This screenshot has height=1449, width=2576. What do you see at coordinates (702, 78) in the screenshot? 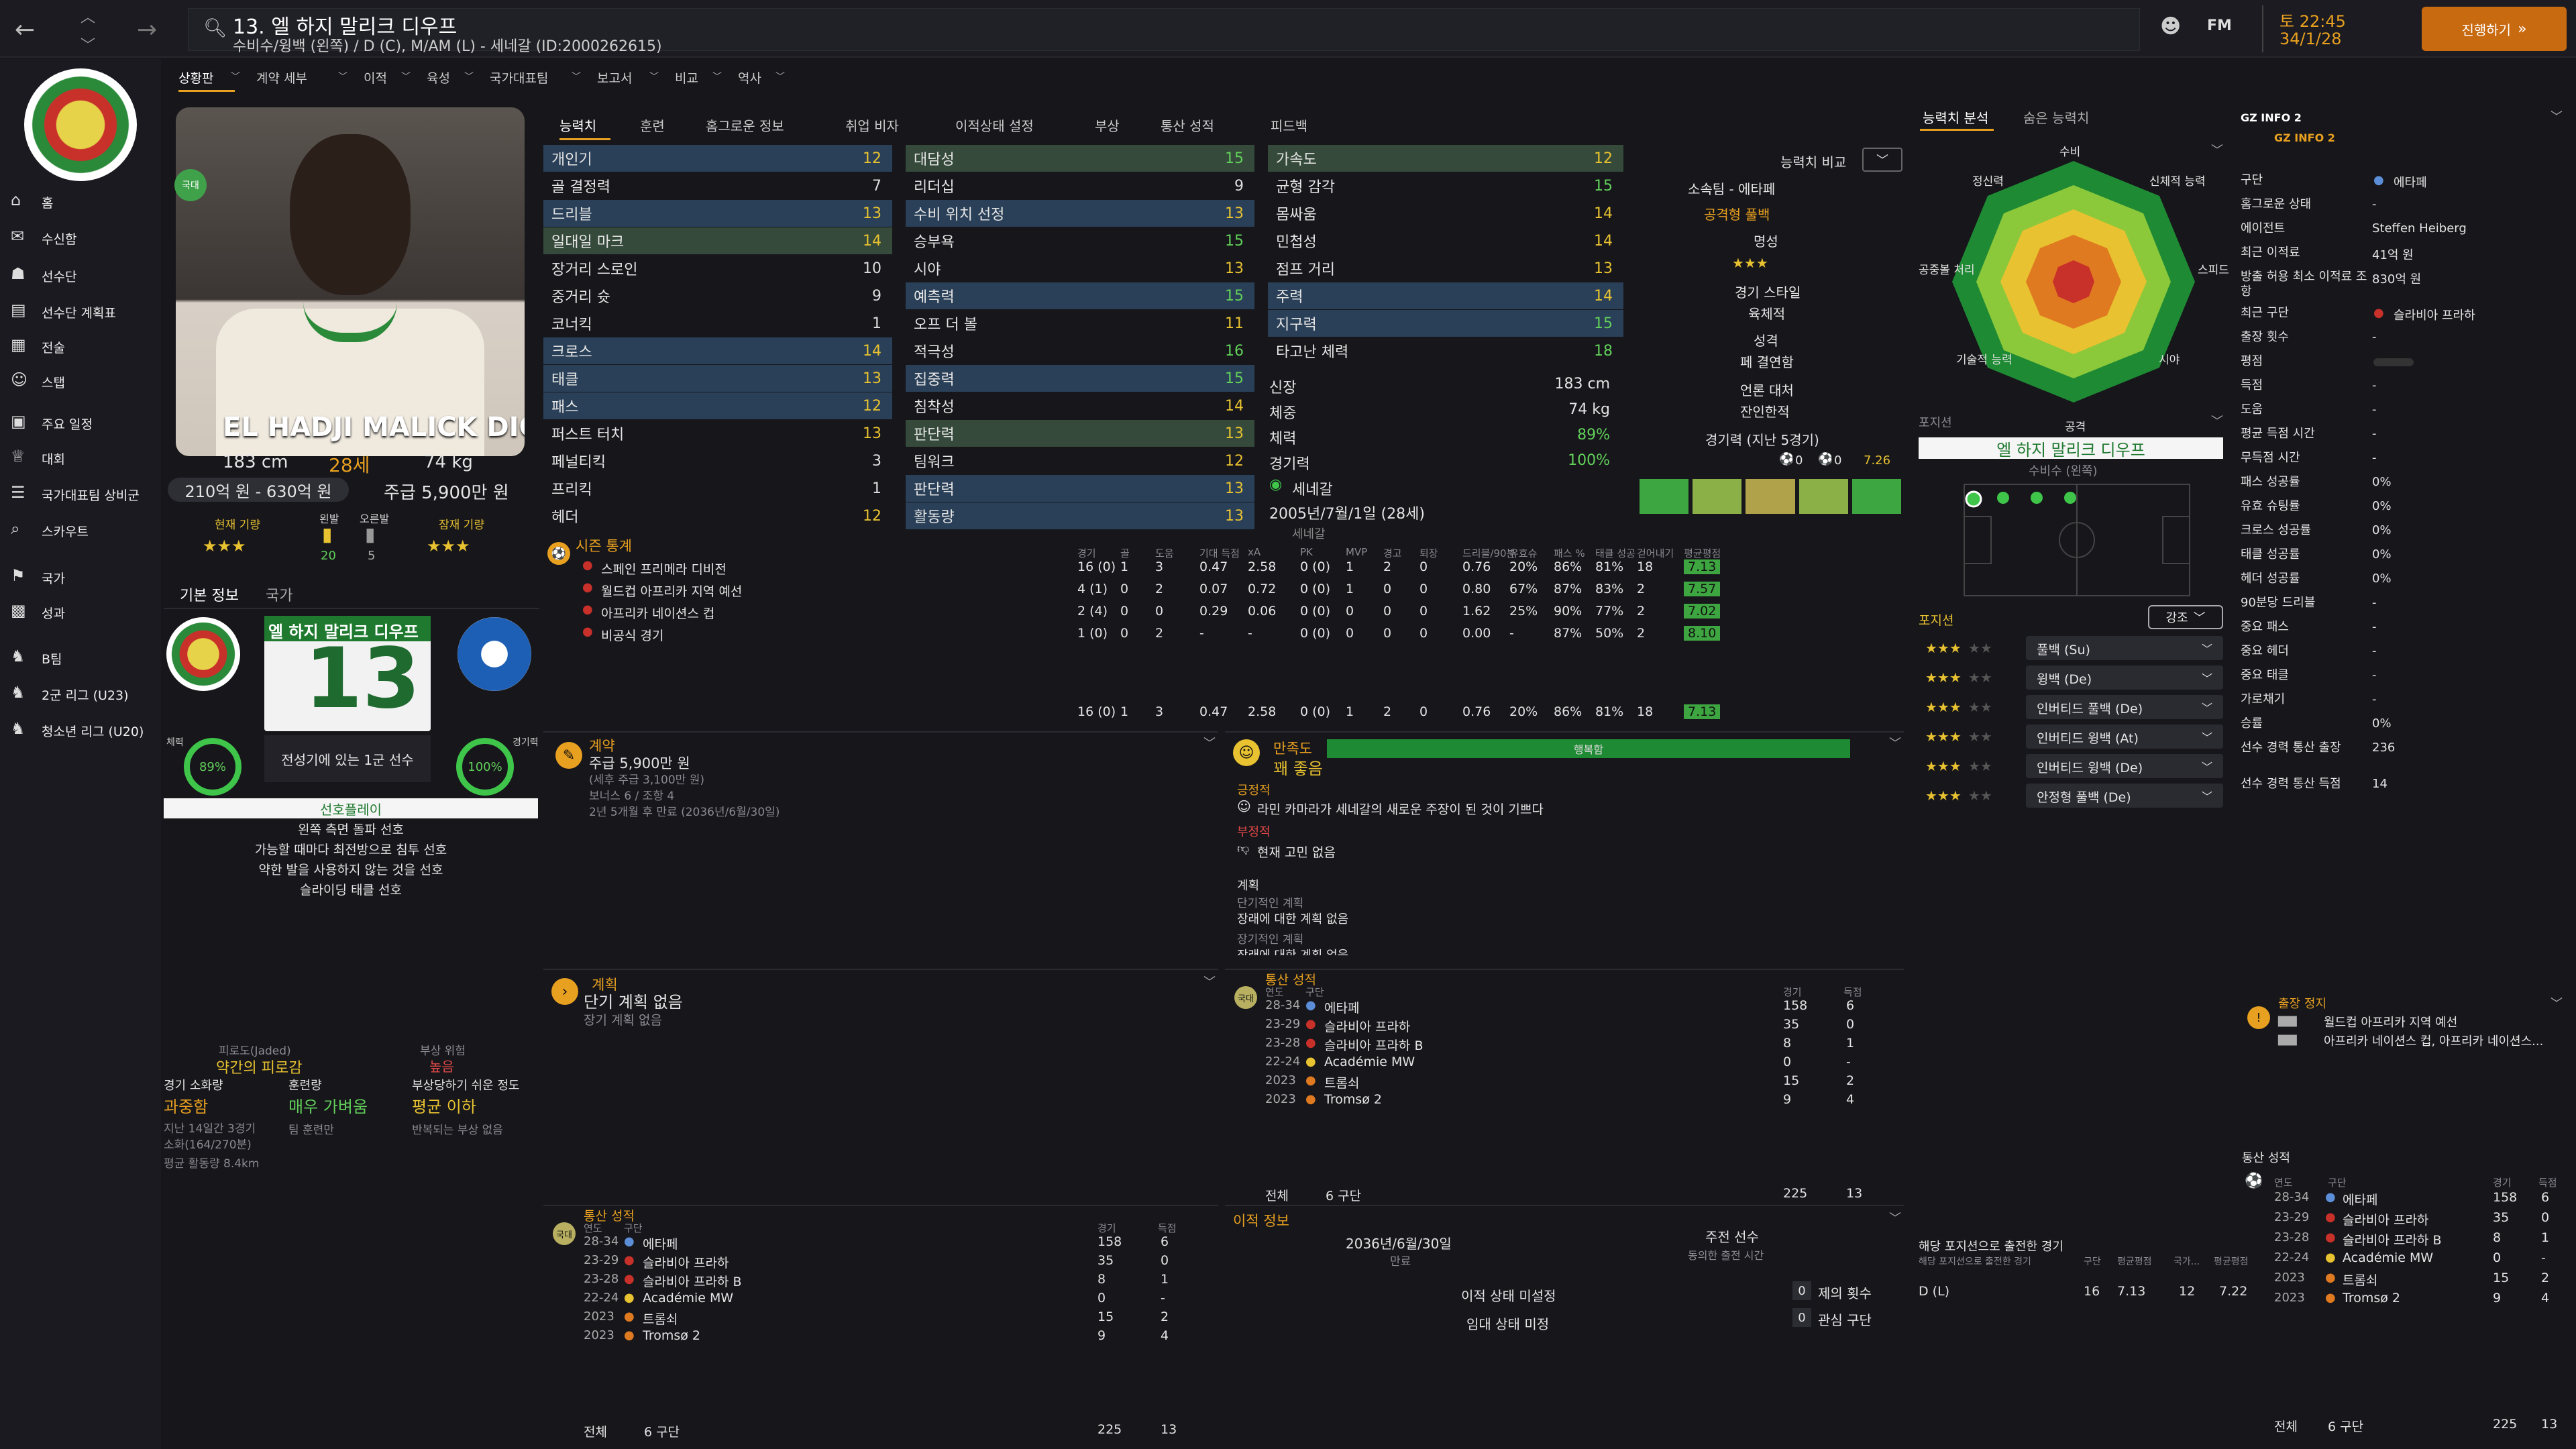
I see `subtab: 비교 ﹀` at bounding box center [702, 78].